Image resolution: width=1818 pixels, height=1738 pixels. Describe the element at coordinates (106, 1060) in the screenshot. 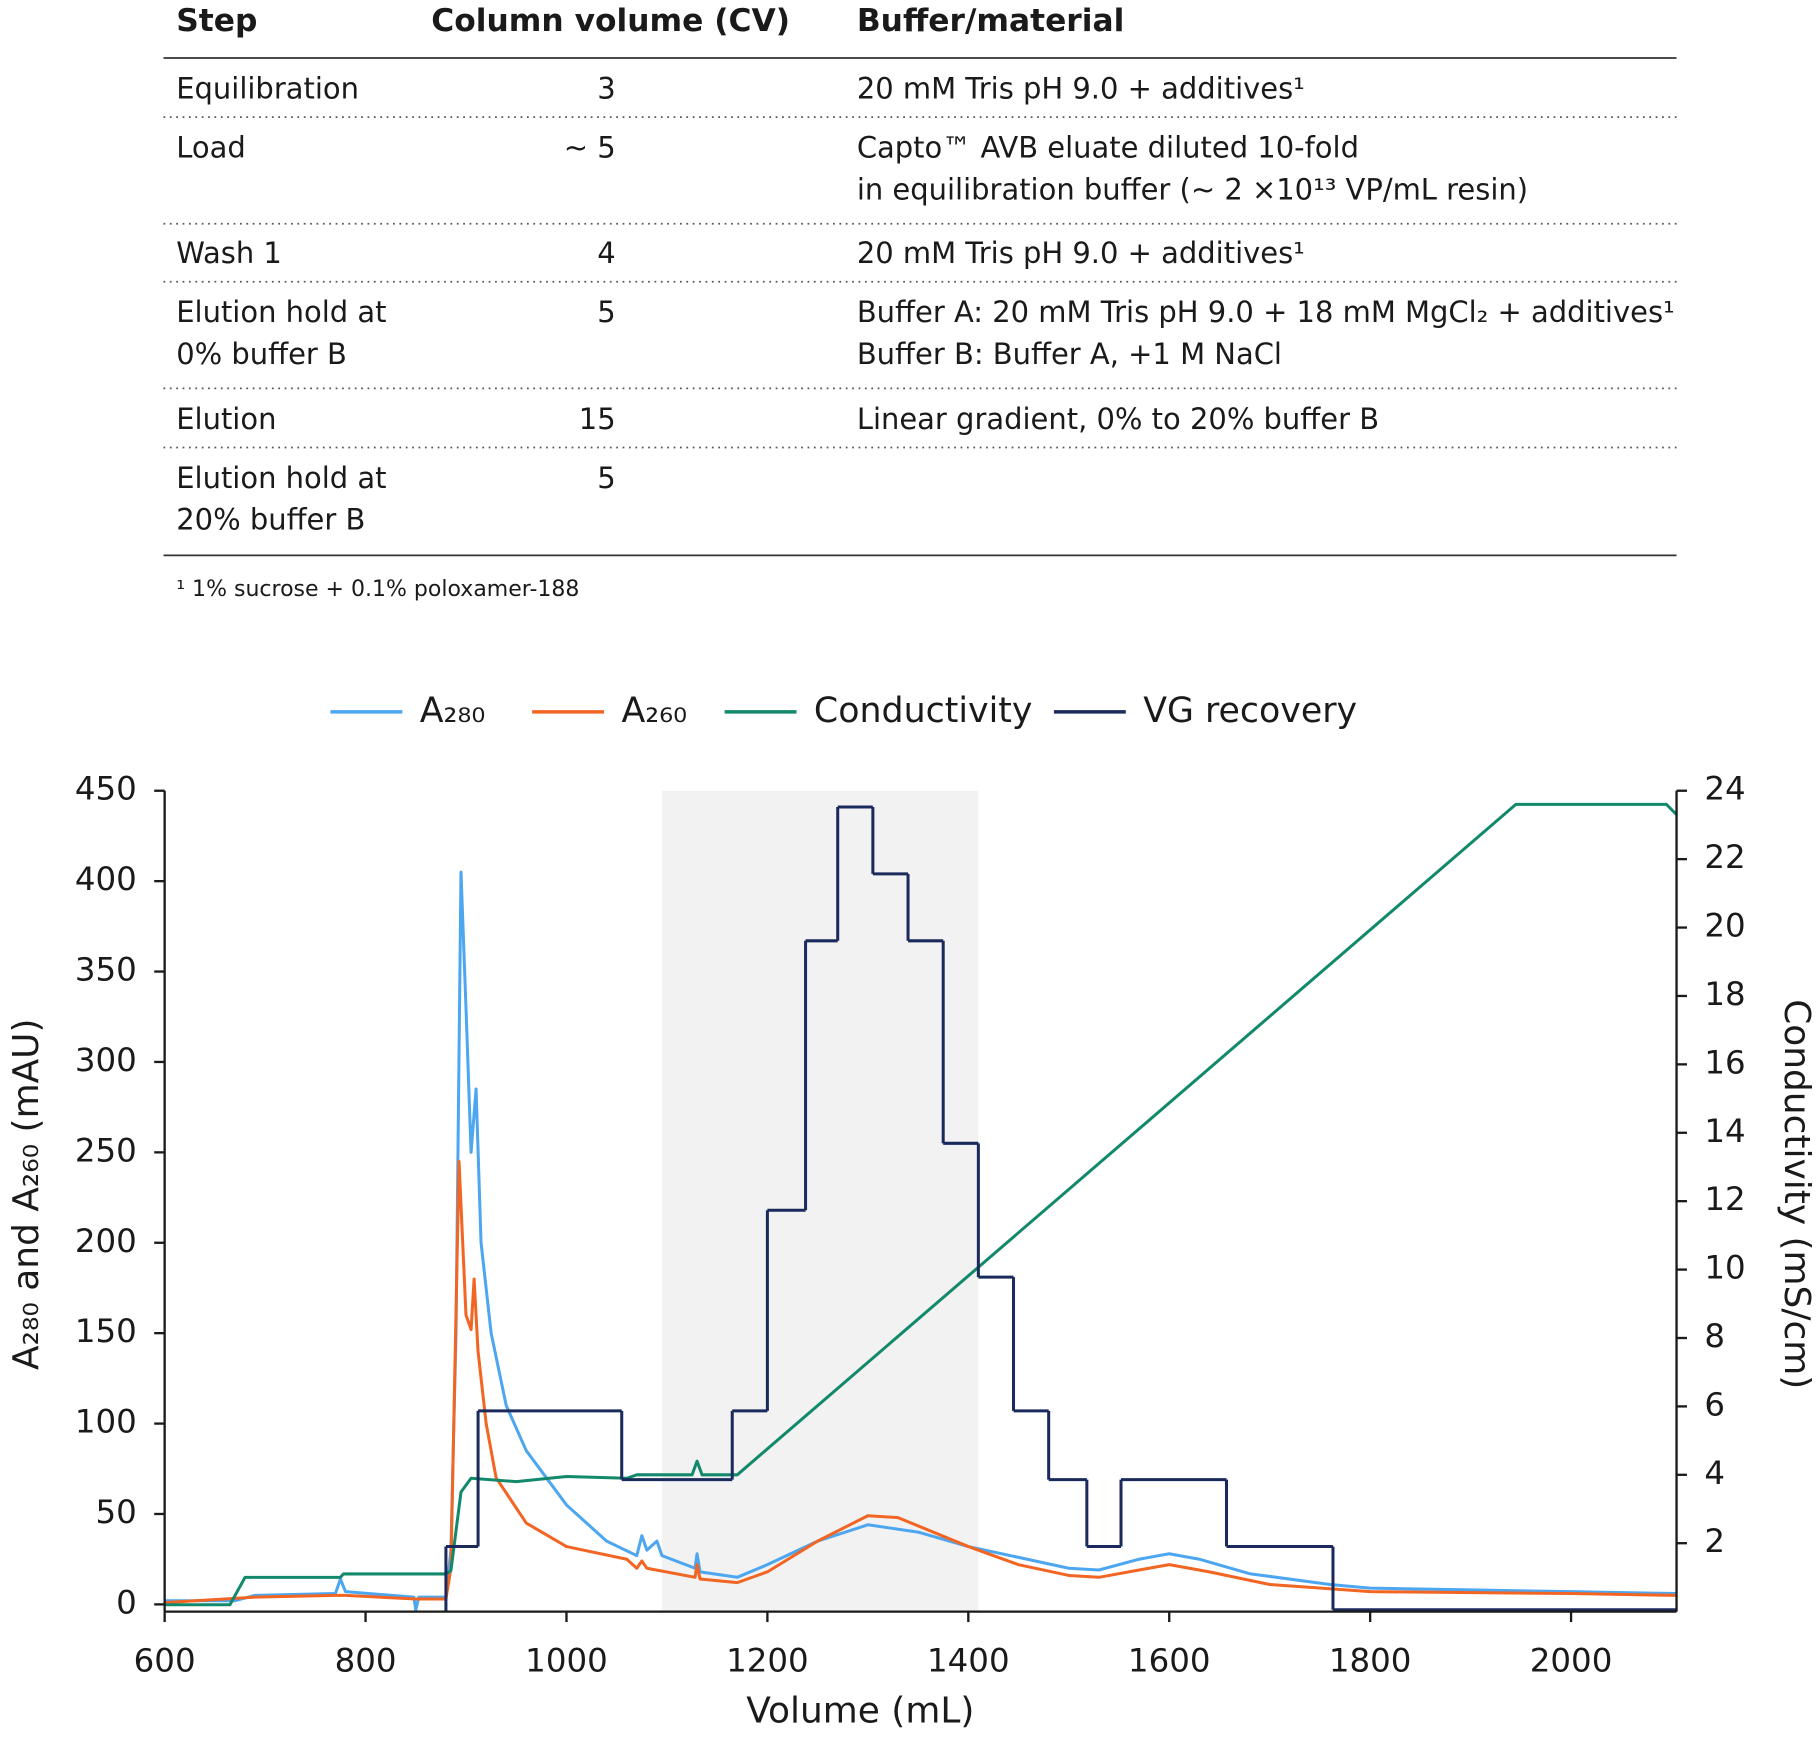

I see `y-tick-label: 300` at that location.